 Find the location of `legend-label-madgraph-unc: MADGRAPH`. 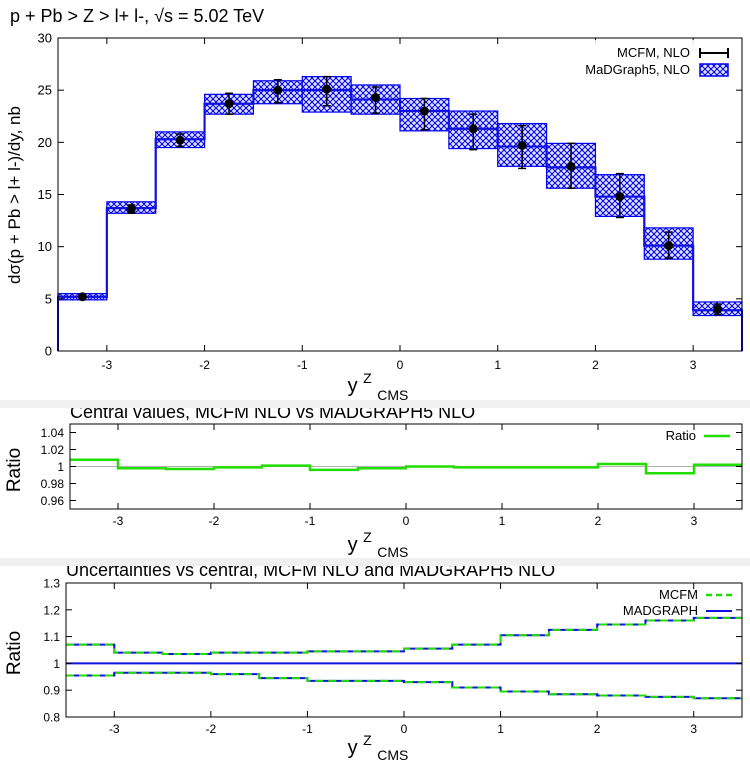

legend-label-madgraph-unc: MADGRAPH is located at coordinates (660, 610).